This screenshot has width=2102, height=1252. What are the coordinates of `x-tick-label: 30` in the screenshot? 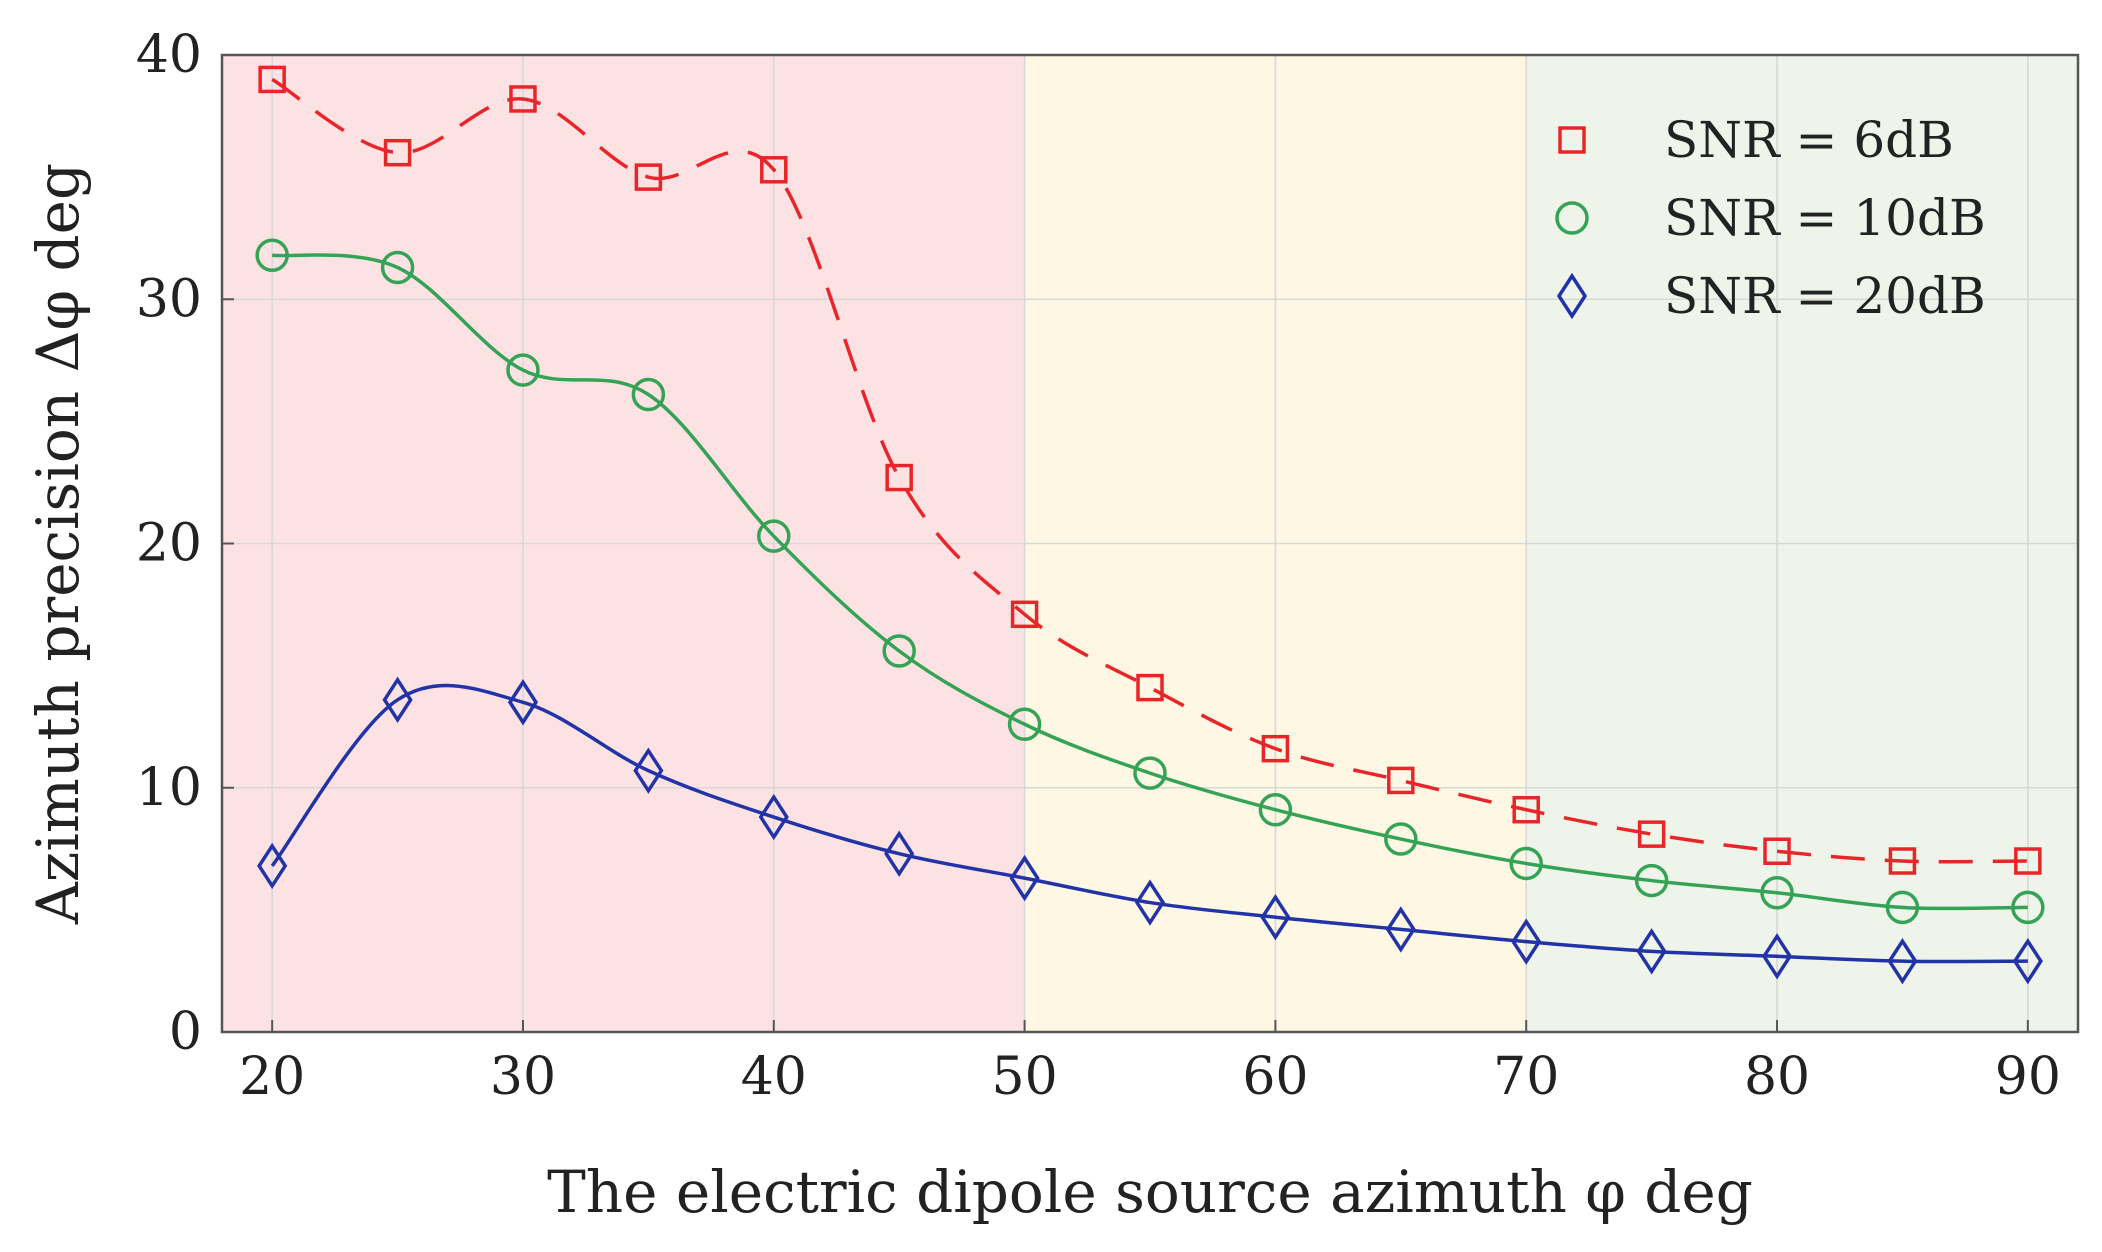 It's located at (523, 1077).